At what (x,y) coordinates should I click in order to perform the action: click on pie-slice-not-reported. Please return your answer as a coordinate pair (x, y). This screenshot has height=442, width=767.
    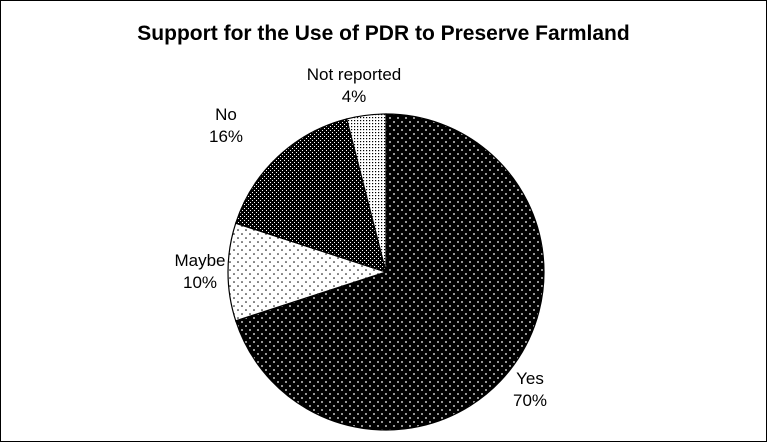
    Looking at the image, I should click on (366, 193).